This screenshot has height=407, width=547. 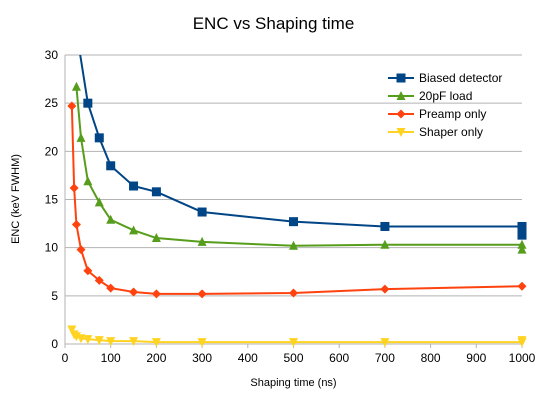 What do you see at coordinates (65, 358) in the screenshot?
I see `x-tick-label: 0` at bounding box center [65, 358].